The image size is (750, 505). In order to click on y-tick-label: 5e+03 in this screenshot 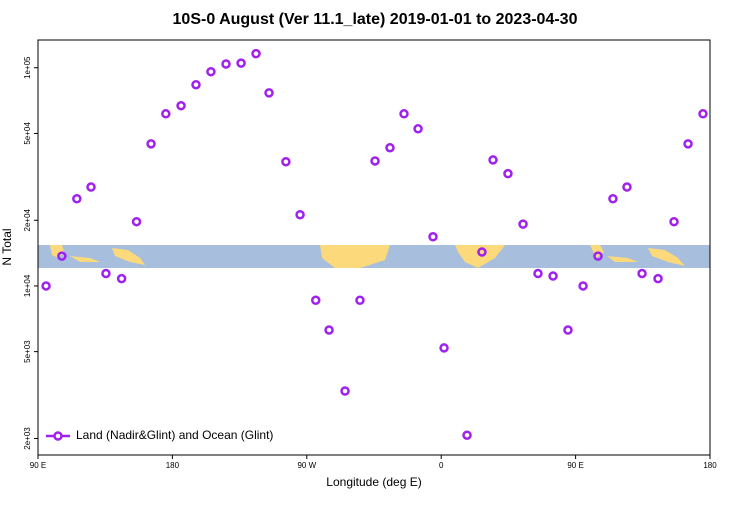, I will do `click(27, 351)`.